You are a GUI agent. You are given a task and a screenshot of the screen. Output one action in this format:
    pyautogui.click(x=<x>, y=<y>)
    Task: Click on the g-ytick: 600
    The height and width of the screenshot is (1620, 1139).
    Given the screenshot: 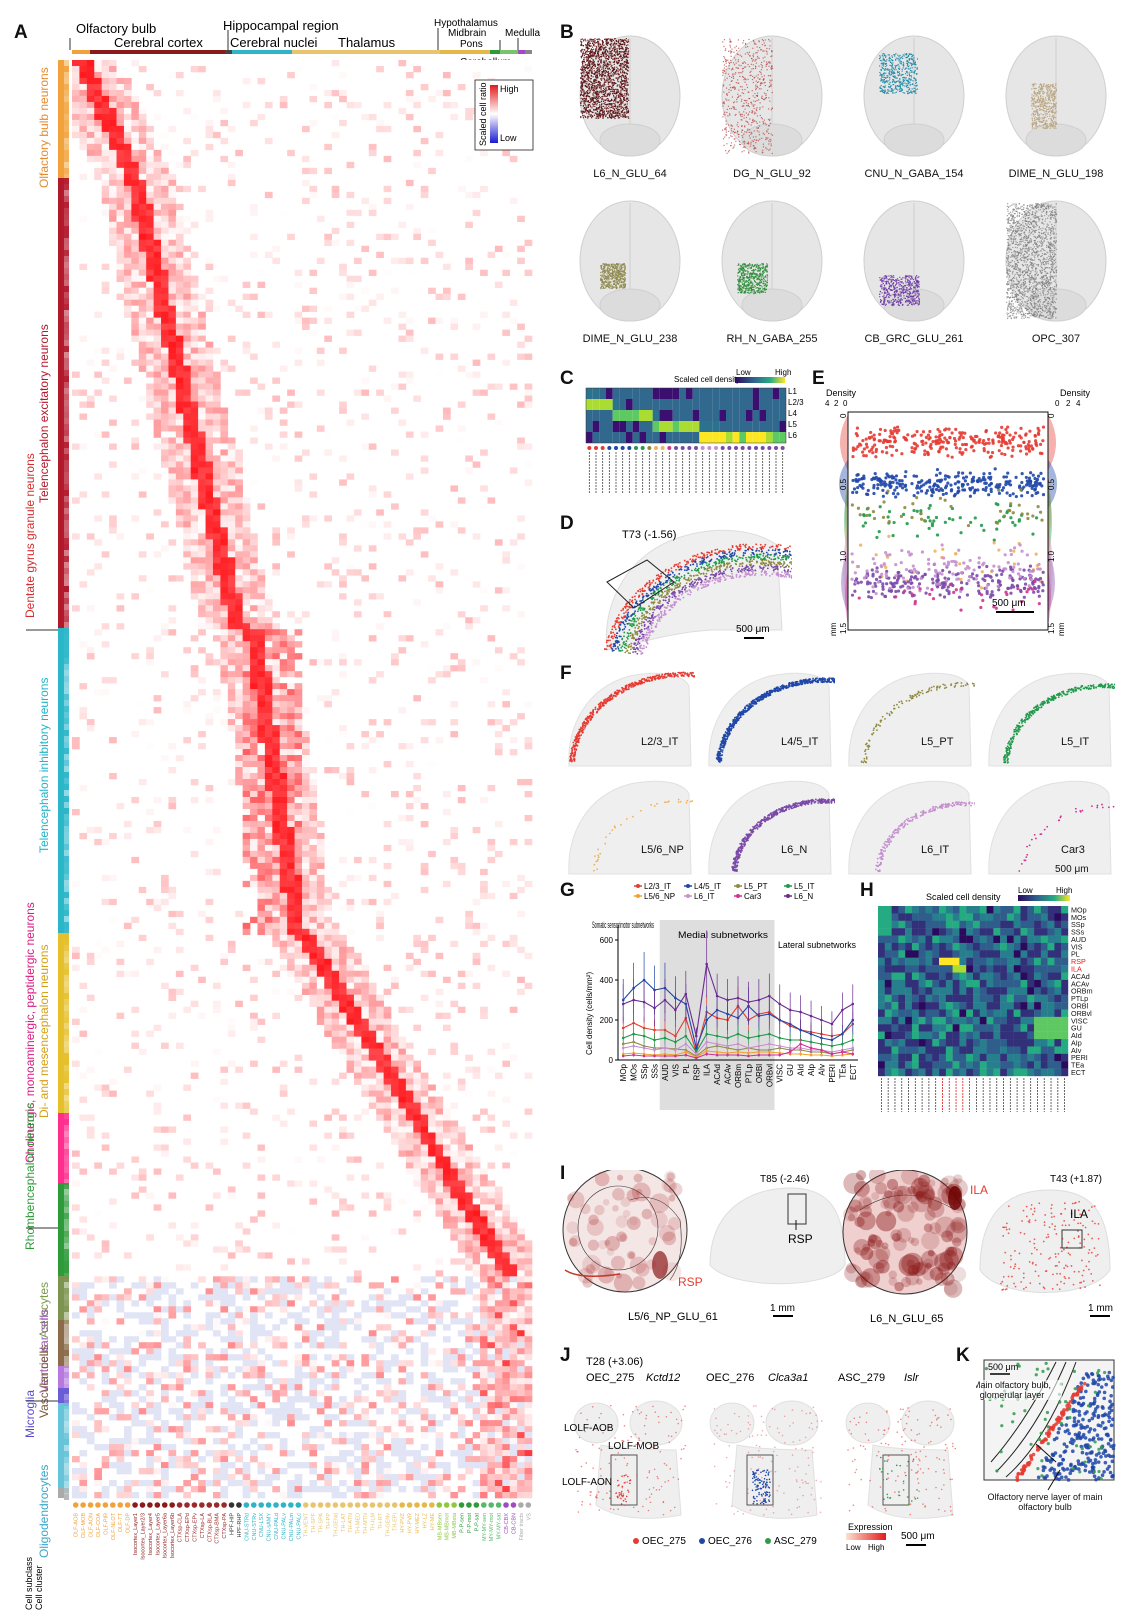 What is the action you would take?
    pyautogui.click(x=607, y=940)
    